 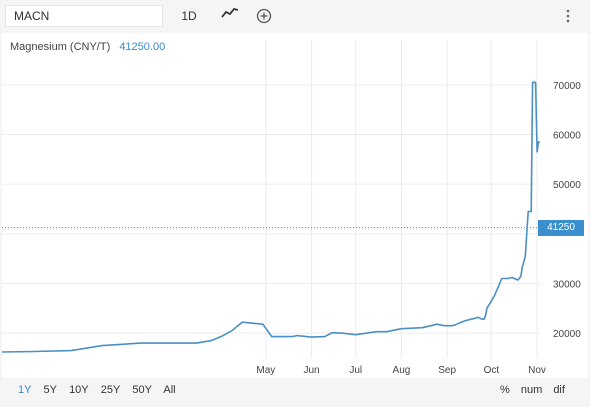 What do you see at coordinates (265, 370) in the screenshot?
I see `x-tick-label: May` at bounding box center [265, 370].